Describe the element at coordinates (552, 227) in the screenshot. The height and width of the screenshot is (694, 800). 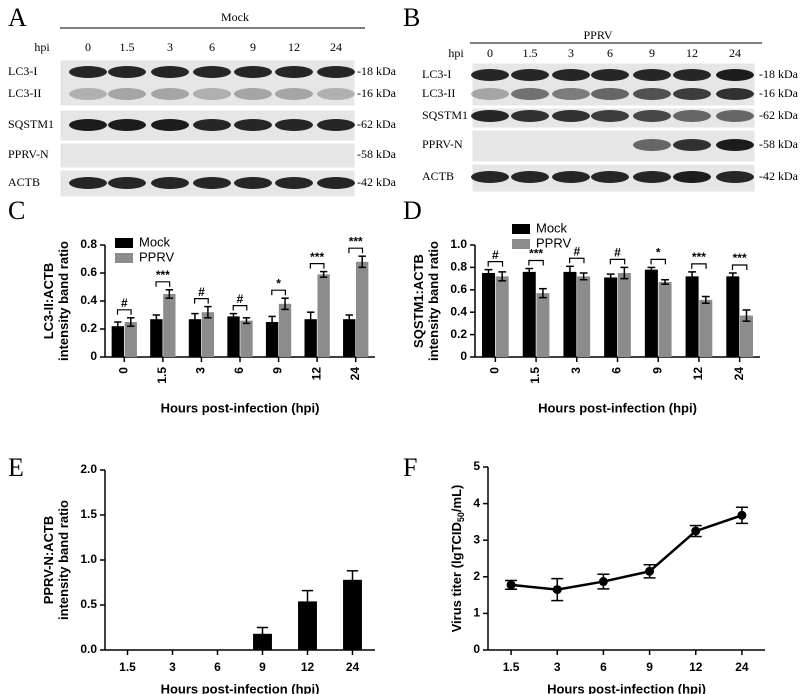
I see `legend-label: Mock` at that location.